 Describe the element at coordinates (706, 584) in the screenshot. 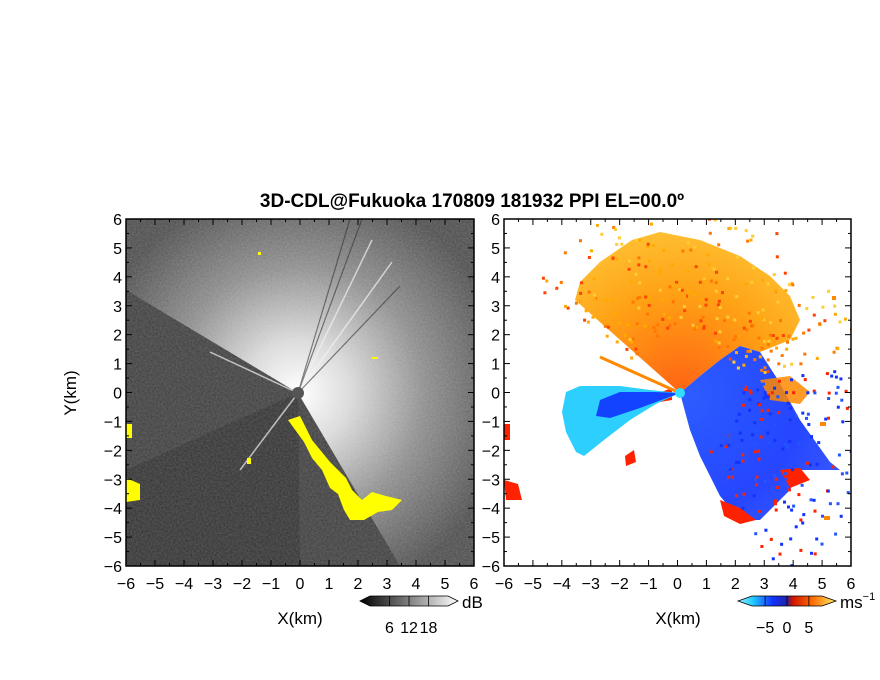

I see `x-tick-label-velocity: 1` at that location.